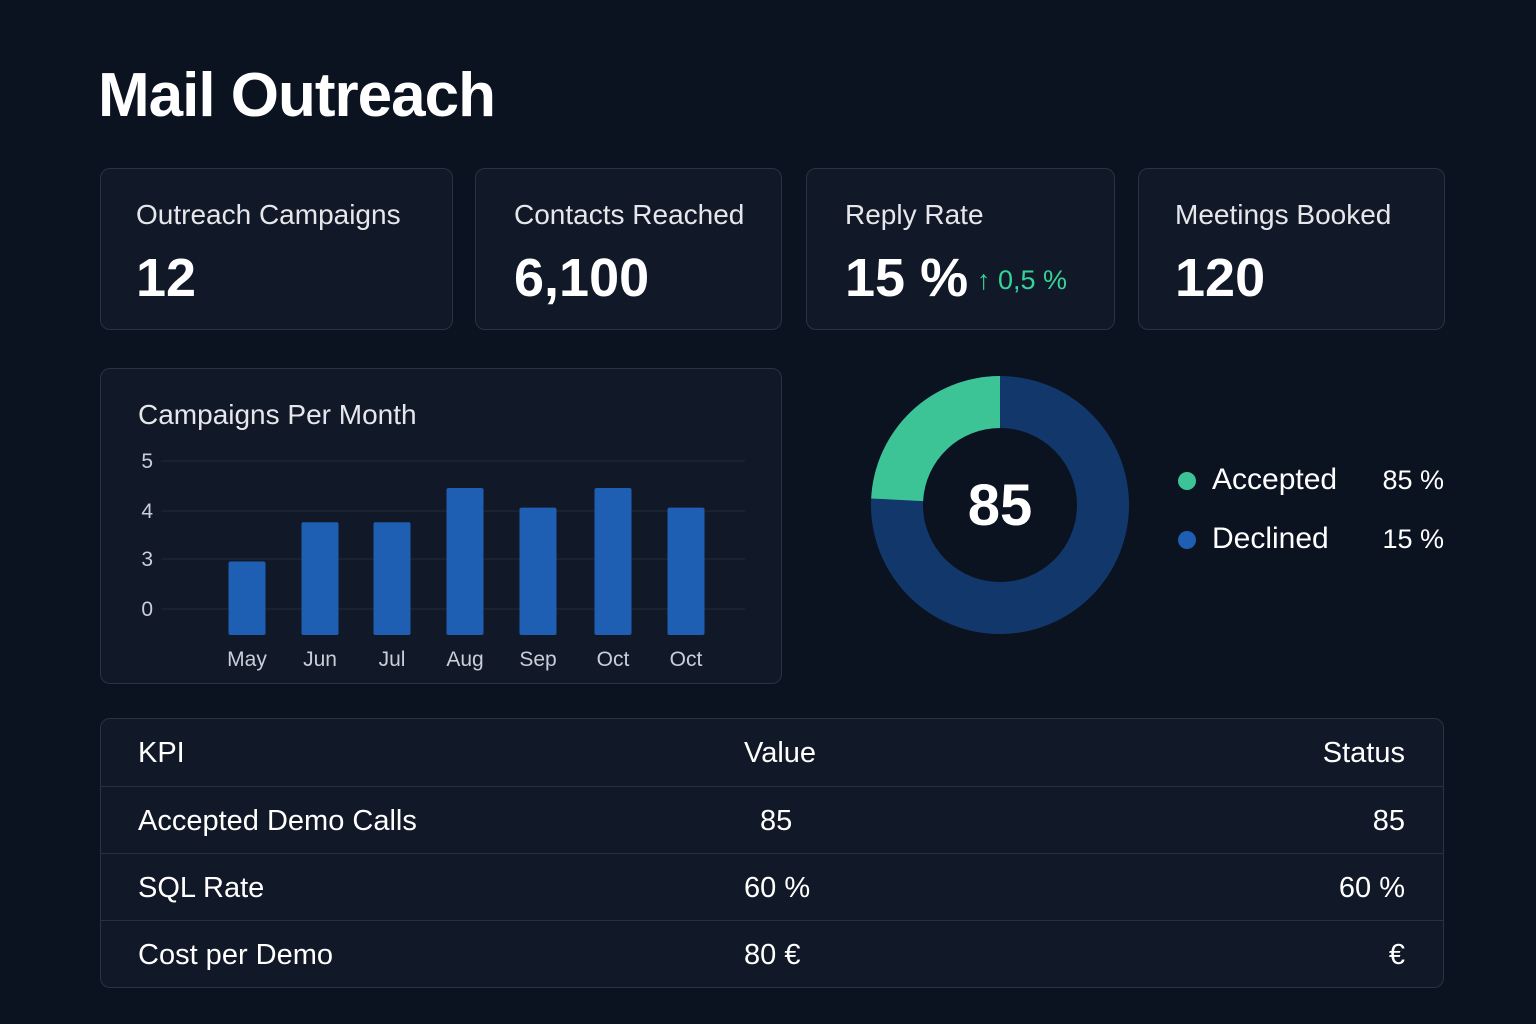 This screenshot has width=1536, height=1024. What do you see at coordinates (147, 559) in the screenshot?
I see `y-tick-label: 3` at bounding box center [147, 559].